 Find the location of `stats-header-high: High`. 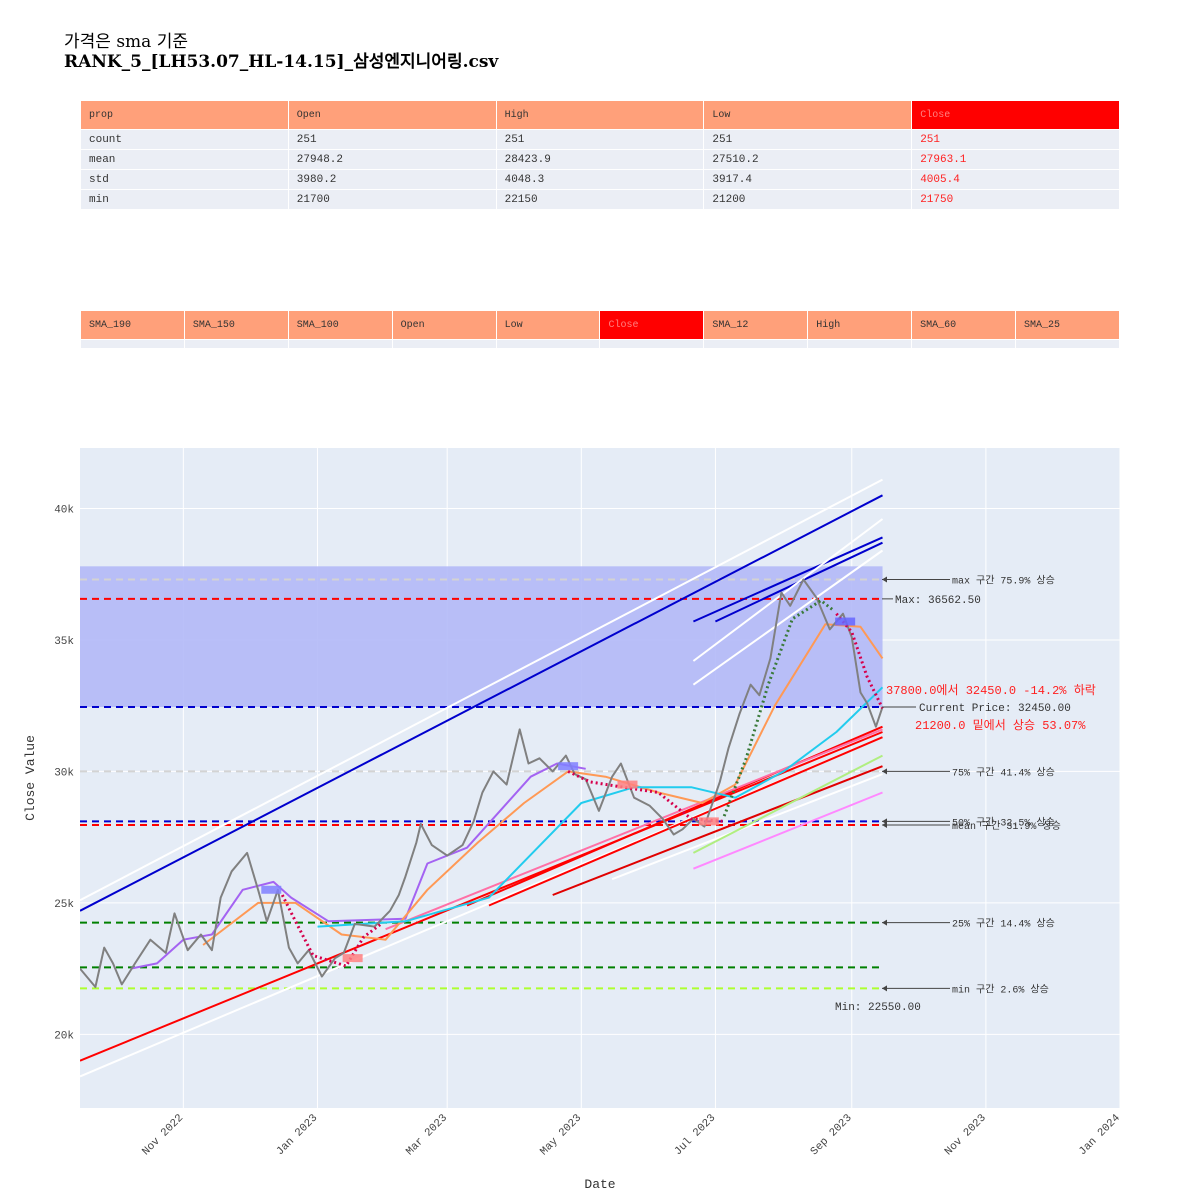

stats-header-high: High is located at coordinates (600, 115).